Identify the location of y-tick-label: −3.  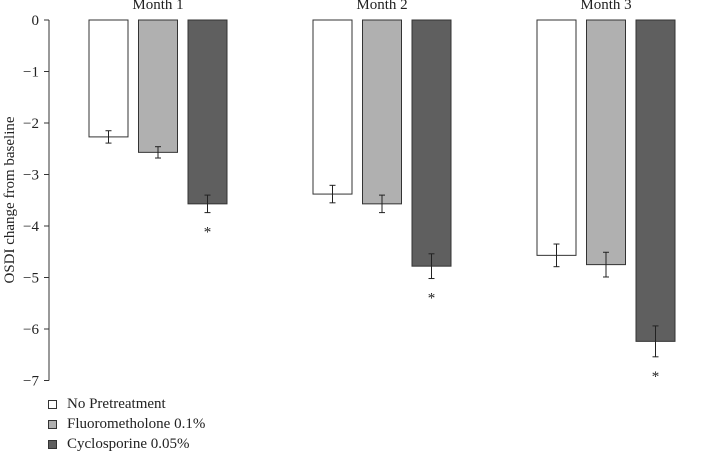
(31, 176).